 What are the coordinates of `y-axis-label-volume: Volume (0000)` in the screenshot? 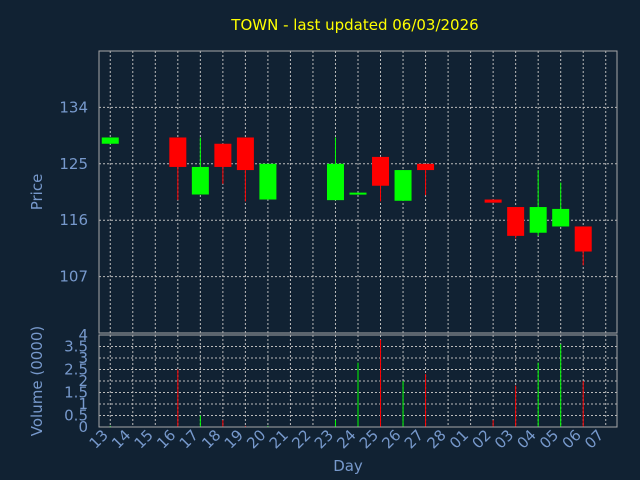 It's located at (37, 381).